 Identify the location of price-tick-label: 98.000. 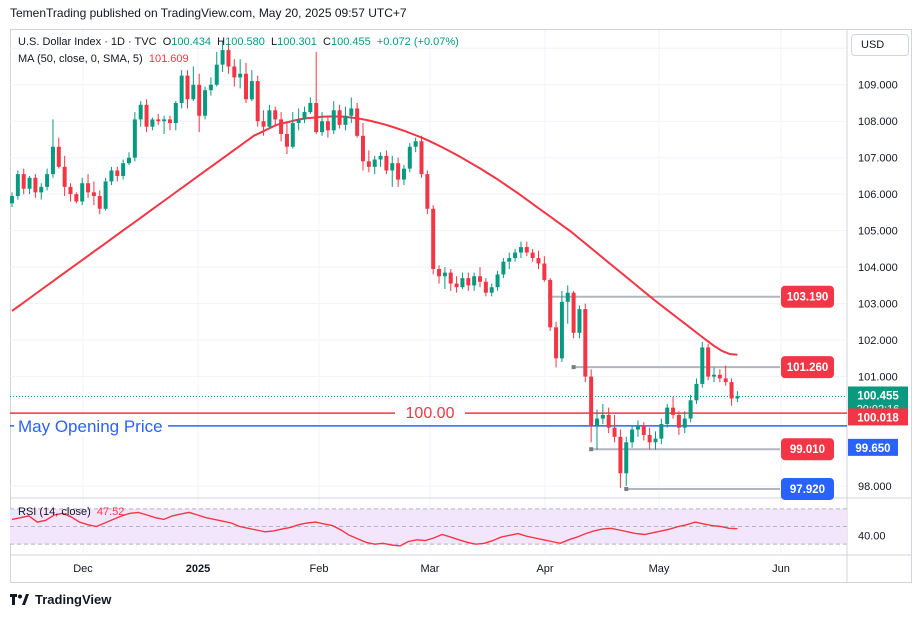
(875, 487).